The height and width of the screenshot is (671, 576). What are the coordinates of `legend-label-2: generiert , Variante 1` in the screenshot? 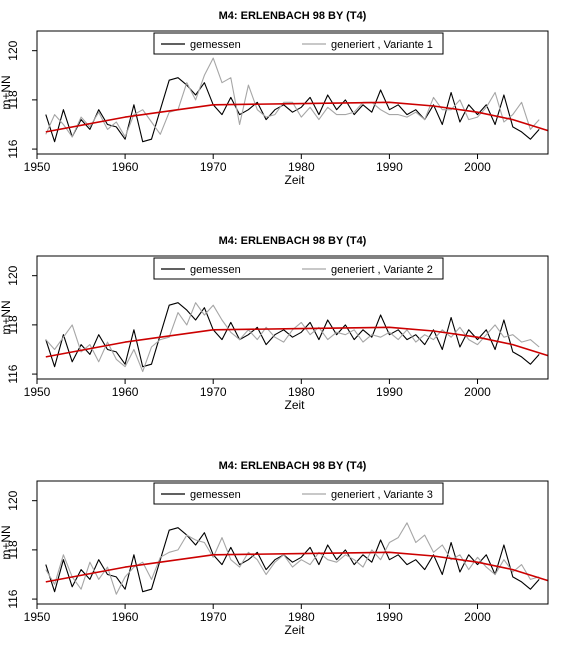 It's located at (382, 45).